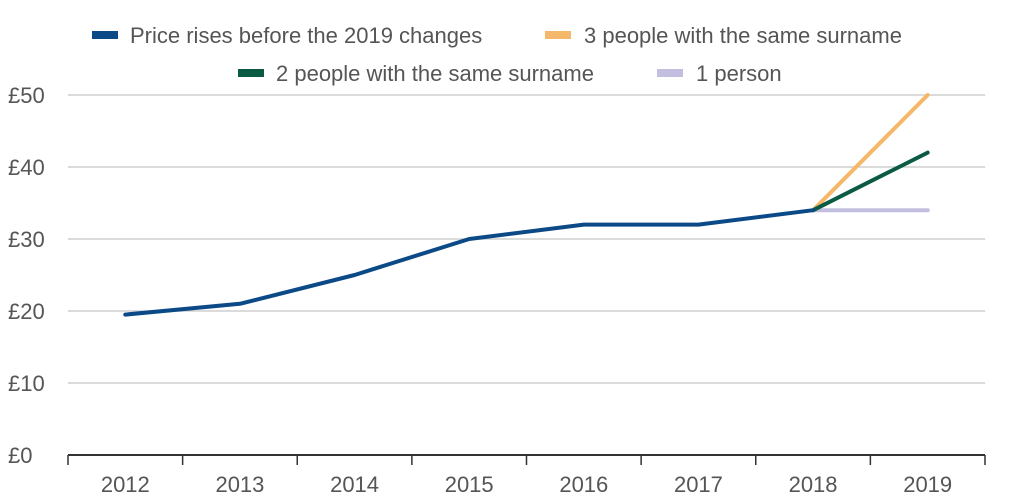 This screenshot has width=1024, height=500. What do you see at coordinates (105, 35) in the screenshot?
I see `legend-swatch-price-rises-before-the-2019-changes` at bounding box center [105, 35].